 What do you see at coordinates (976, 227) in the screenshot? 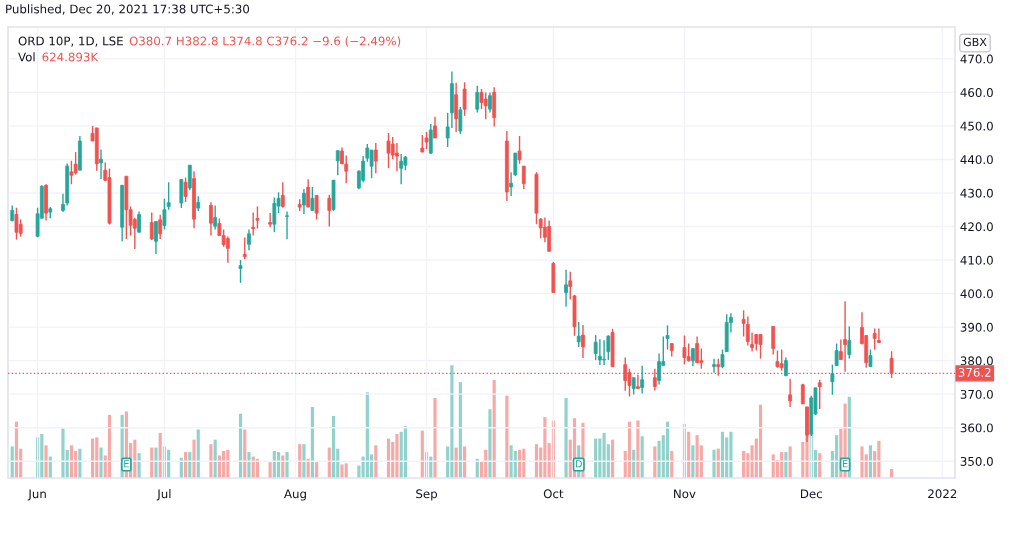
I see `y-tick-label: 420.0` at bounding box center [976, 227].